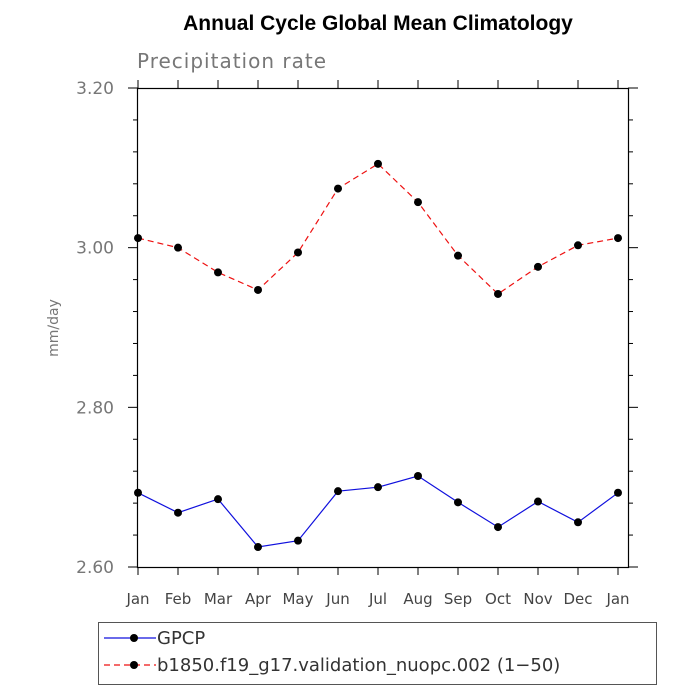 The height and width of the screenshot is (700, 700). Describe the element at coordinates (134, 665) in the screenshot. I see `legend-marker-model` at that location.